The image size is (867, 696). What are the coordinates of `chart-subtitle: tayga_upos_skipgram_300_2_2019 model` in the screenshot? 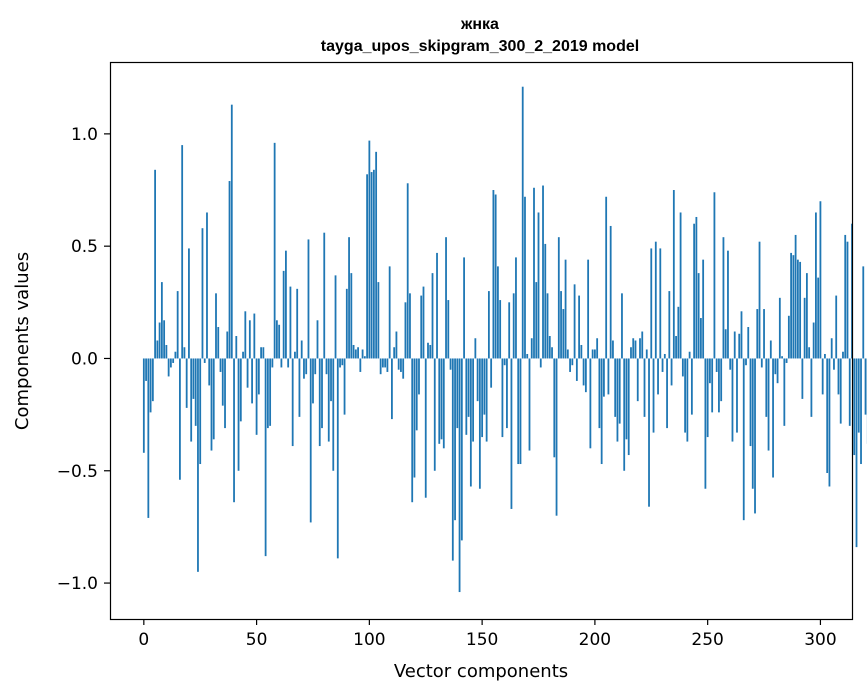 It's located at (480, 46).